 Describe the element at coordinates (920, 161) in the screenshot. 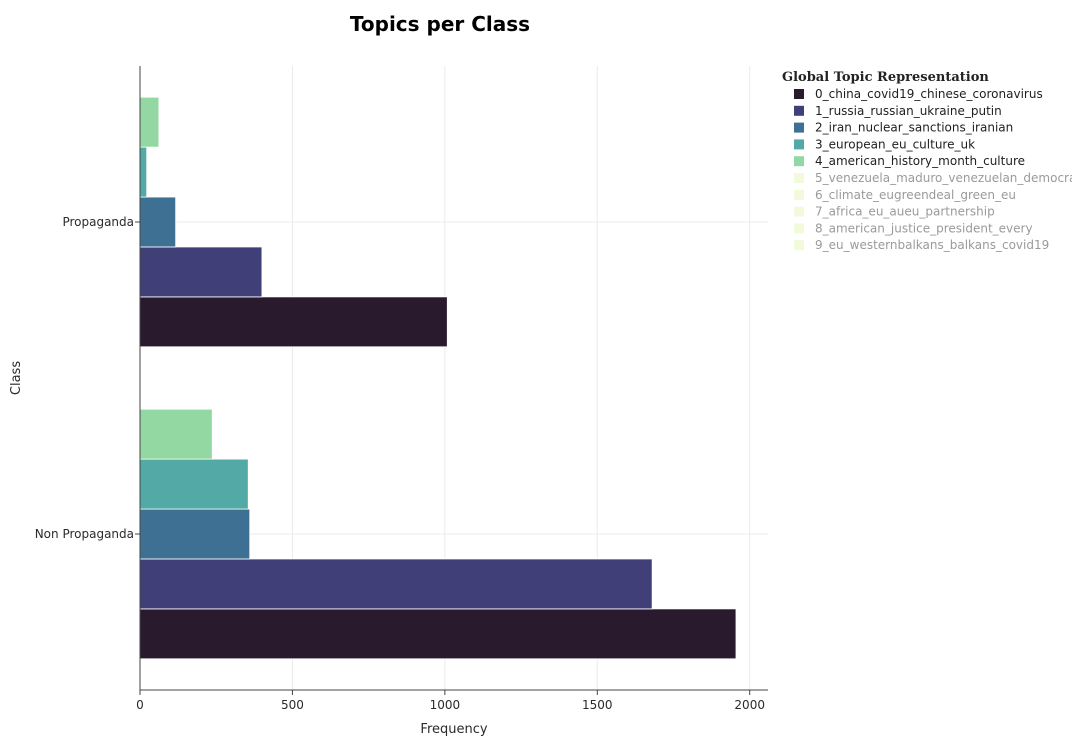

I see `legend-label: 4_american_history_month_culture` at that location.